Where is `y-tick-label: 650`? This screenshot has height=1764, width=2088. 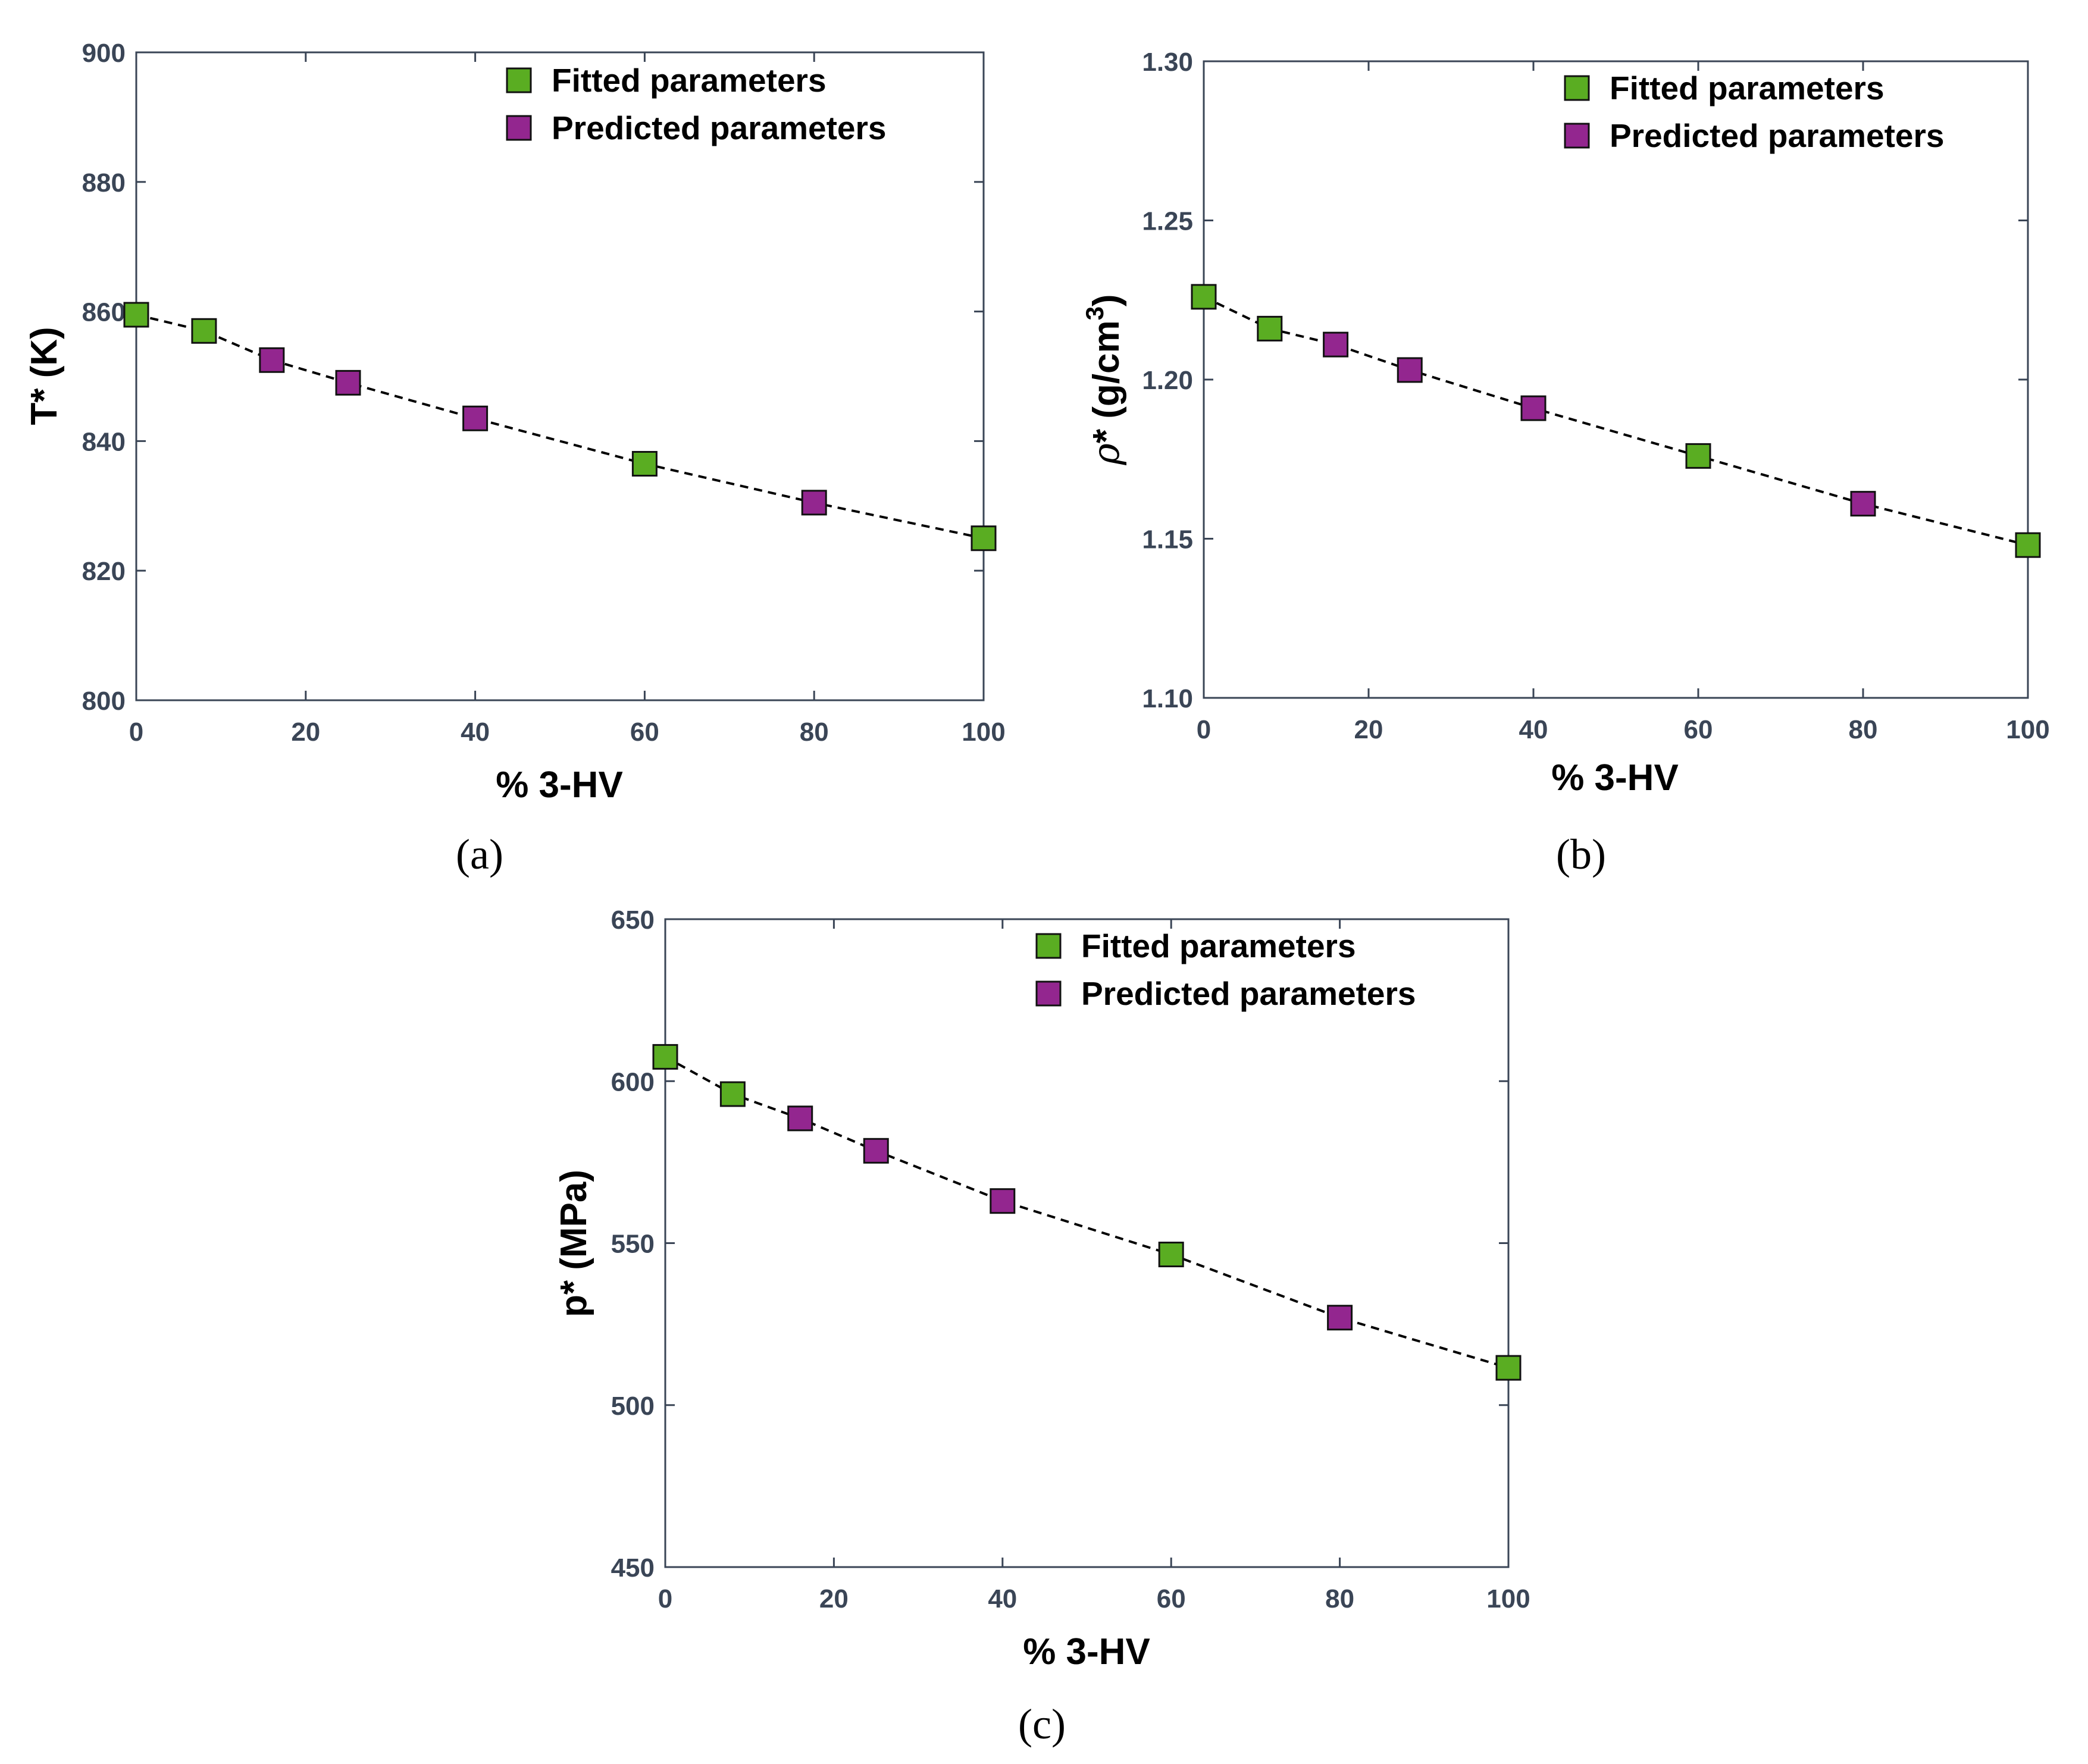 y-tick-label: 650 is located at coordinates (633, 920).